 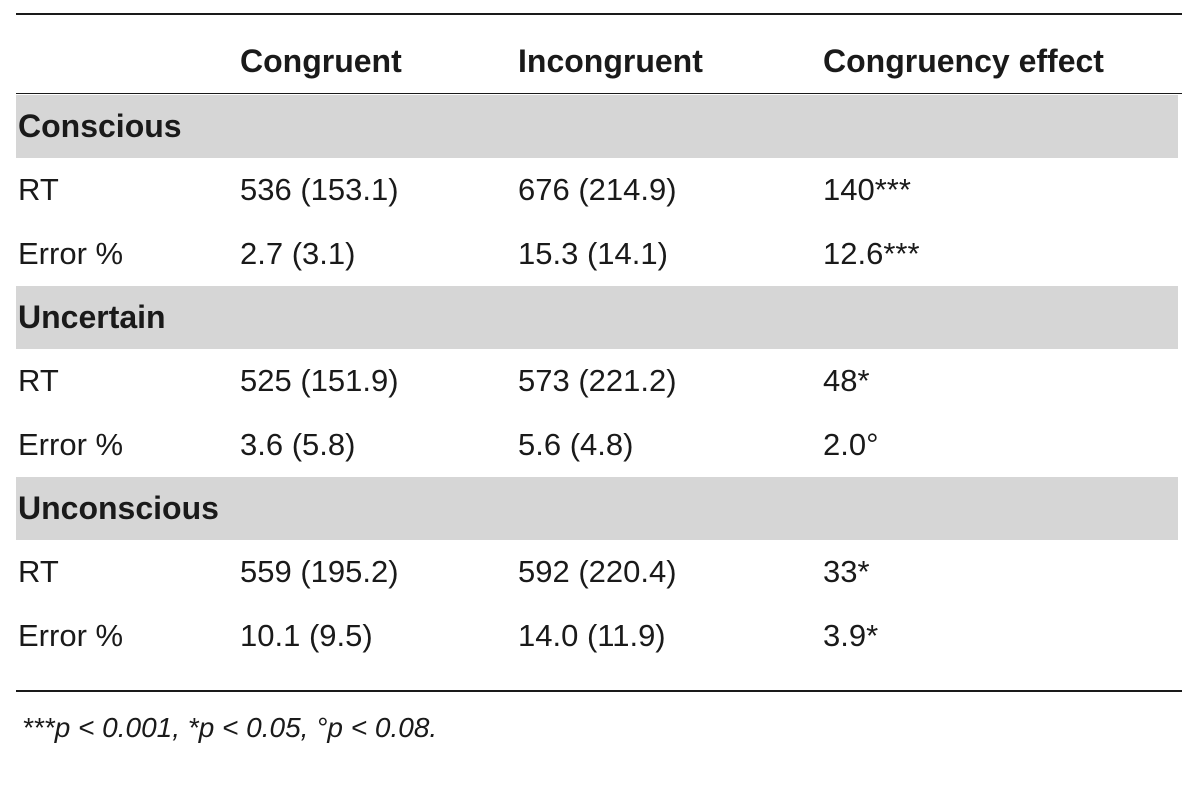 I want to click on section-label: Unconscious, so click(x=118, y=508).